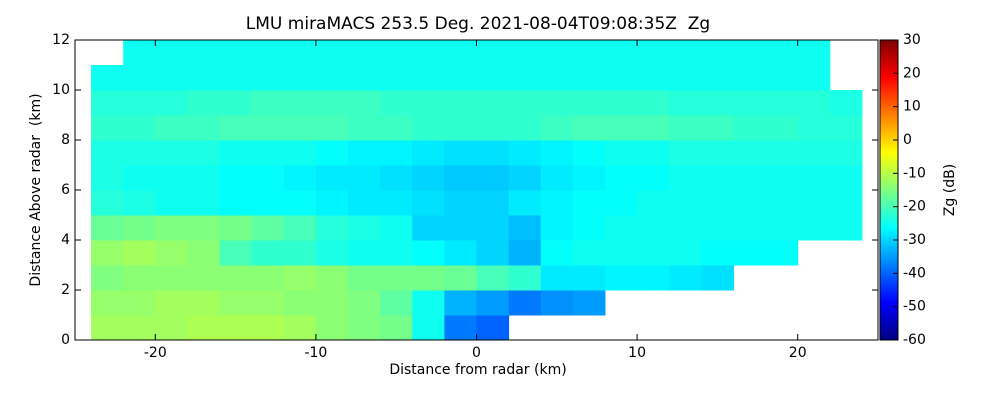  I want to click on y-tick-label: 12, so click(61, 40).